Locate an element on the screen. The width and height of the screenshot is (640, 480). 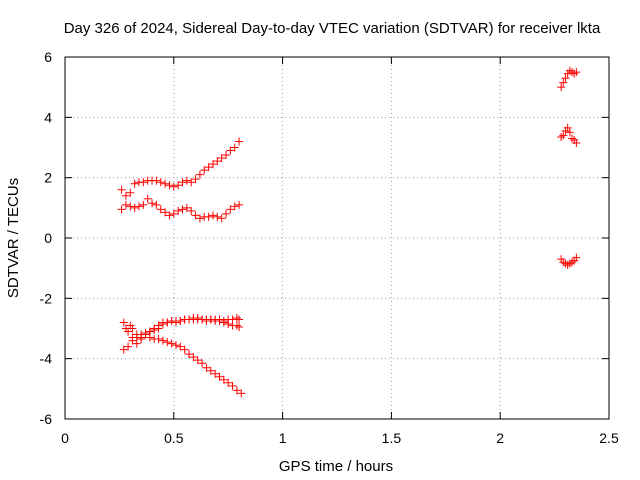
x-tick-label: 1.5 is located at coordinates (392, 438).